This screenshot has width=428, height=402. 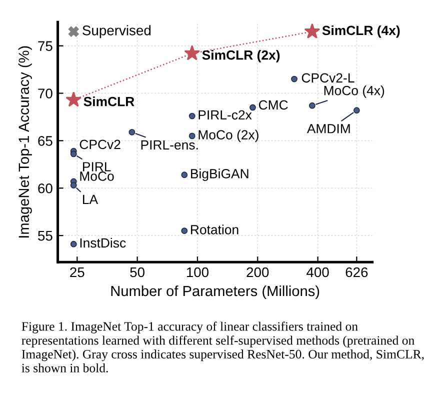 I want to click on y-axis-title: ImageNet Top-1 Accuracy (%), so click(x=25, y=142).